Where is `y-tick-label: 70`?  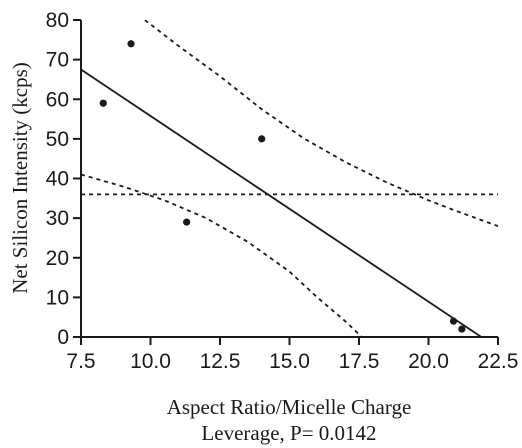 y-tick-label: 70 is located at coordinates (57, 60).